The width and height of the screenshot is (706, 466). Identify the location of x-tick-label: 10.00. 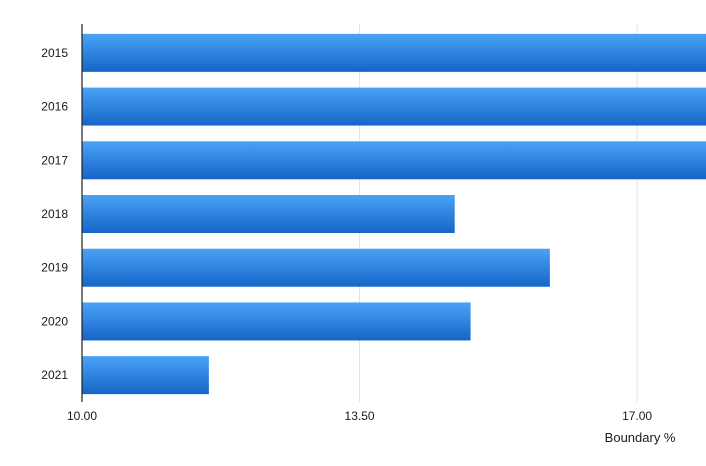
(82, 416).